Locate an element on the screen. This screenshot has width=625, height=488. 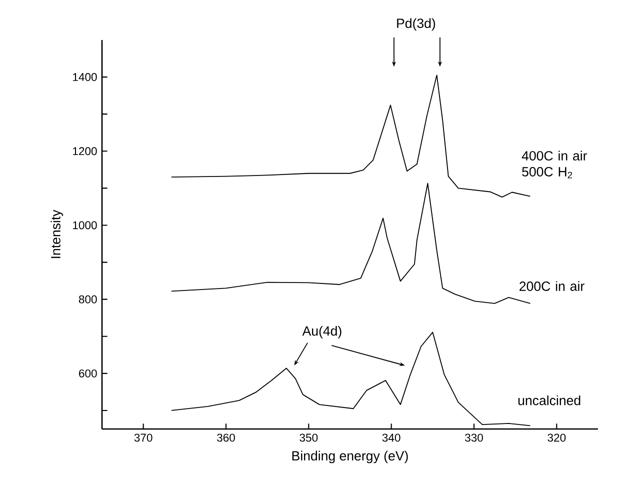
y-axis-title: Intensity is located at coordinates (57, 234).